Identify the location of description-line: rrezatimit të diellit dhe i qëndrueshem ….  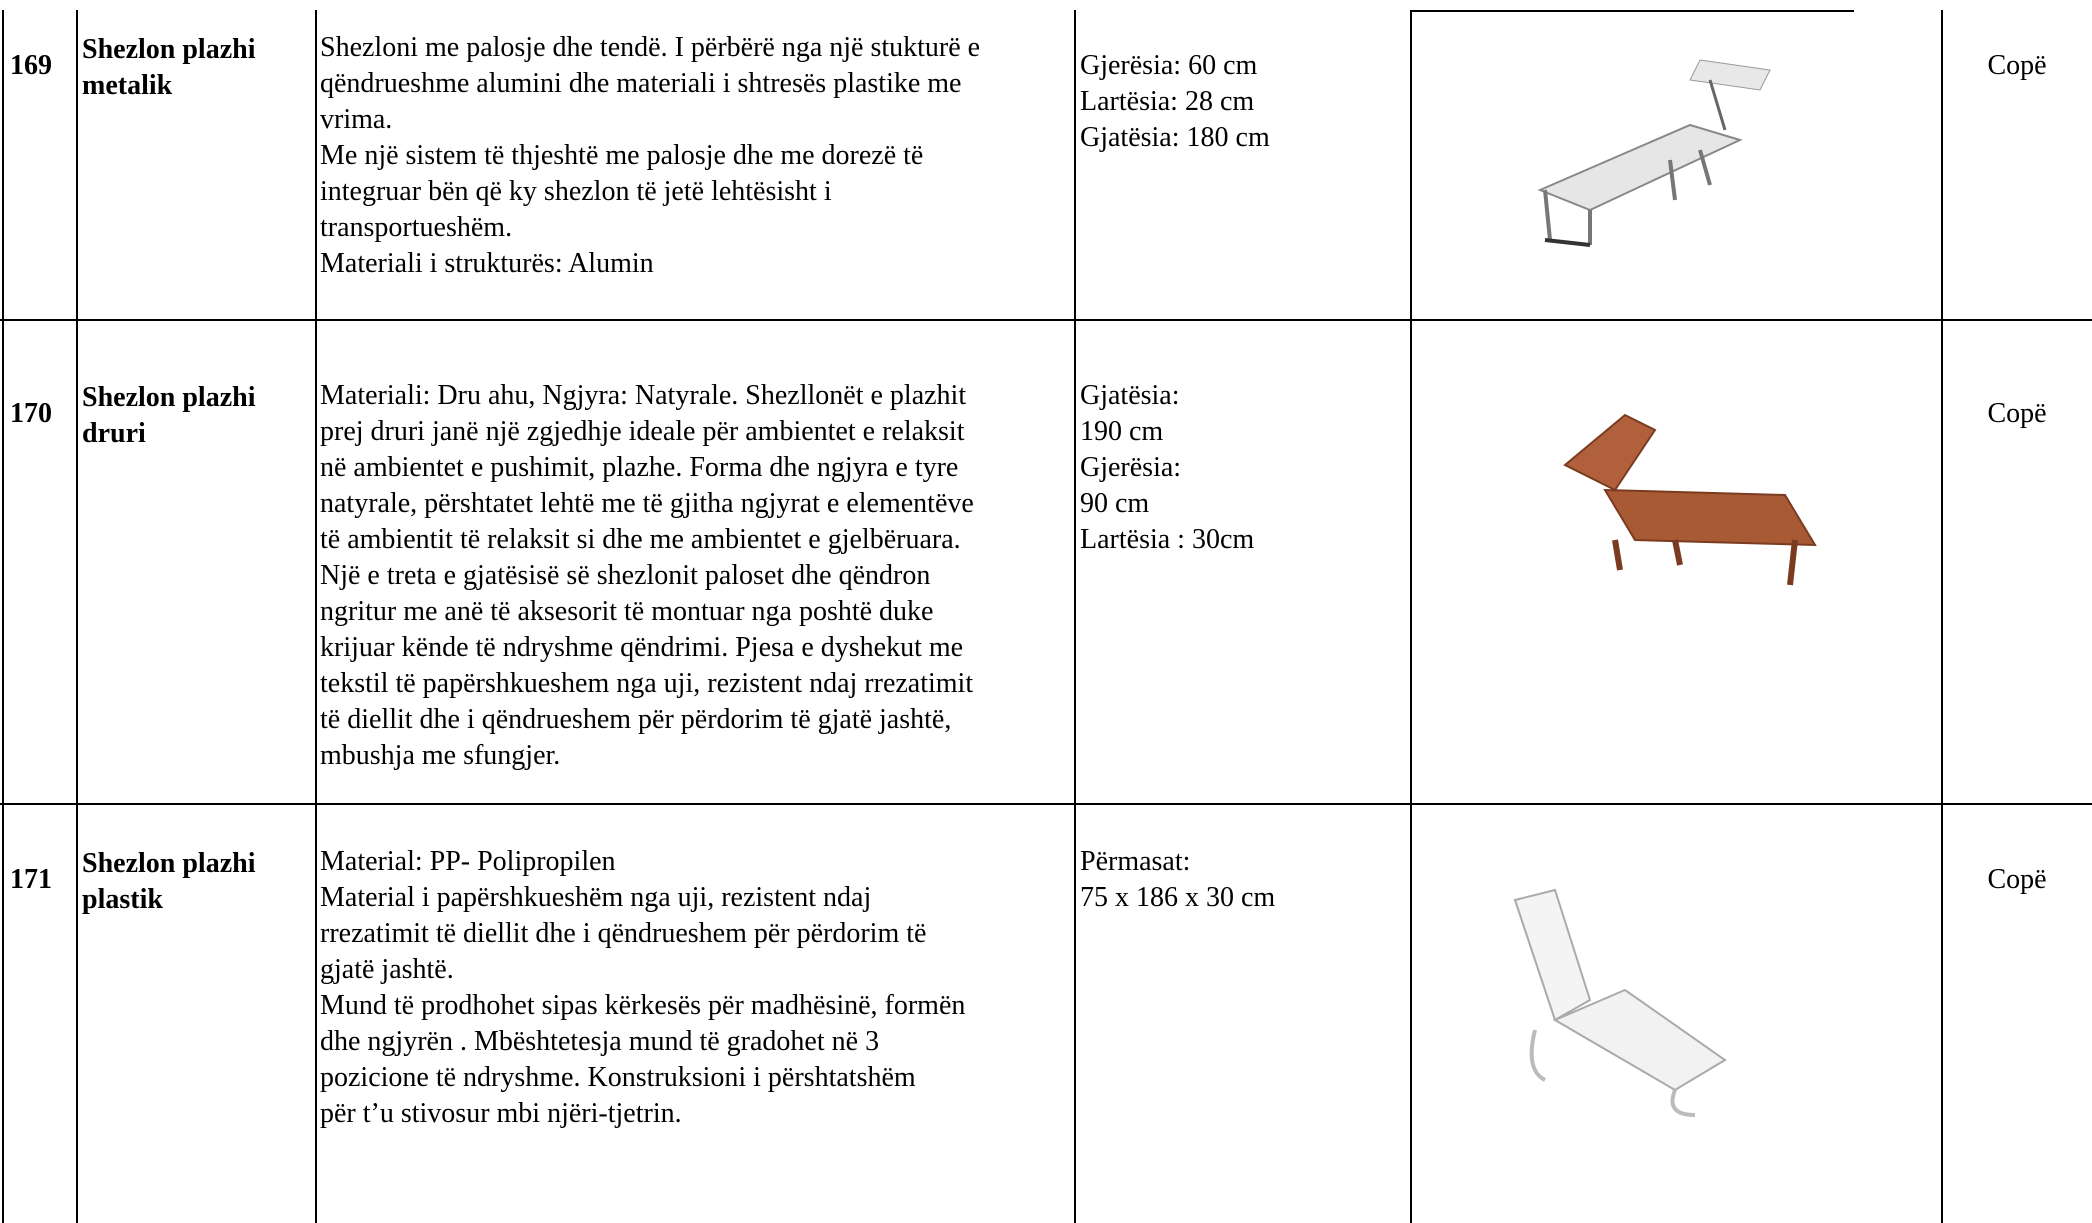
(623, 933).